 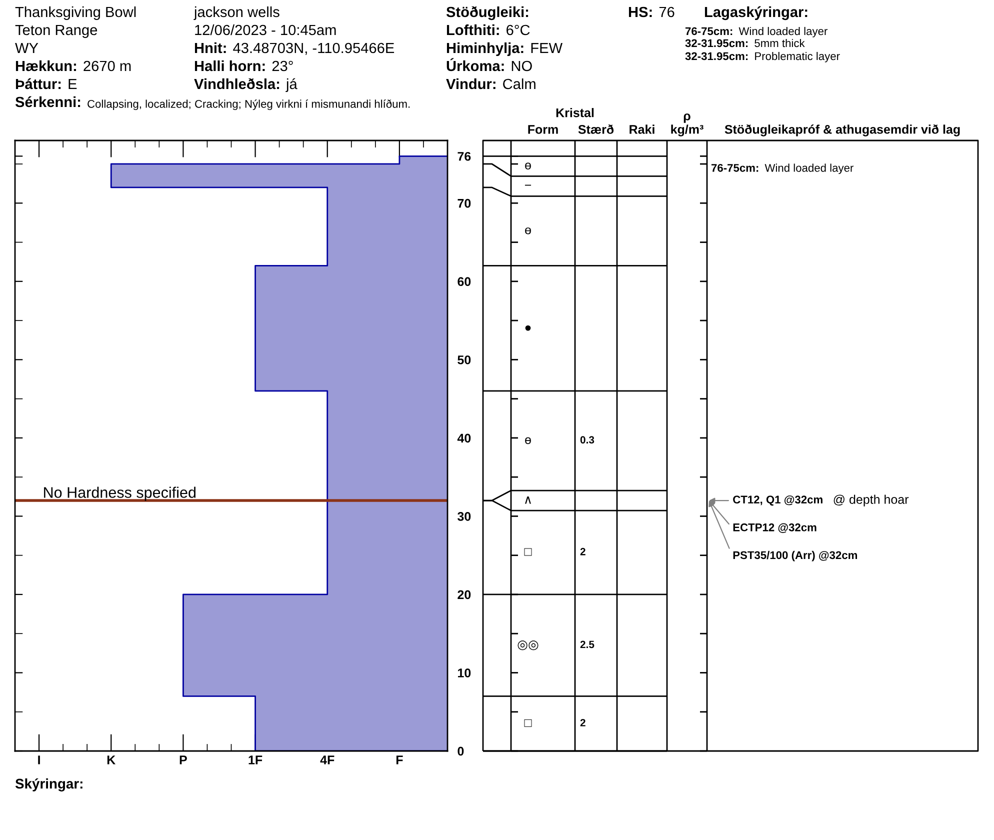 I want to click on text: PST35/100 (Arr) @32cm, so click(x=795, y=556).